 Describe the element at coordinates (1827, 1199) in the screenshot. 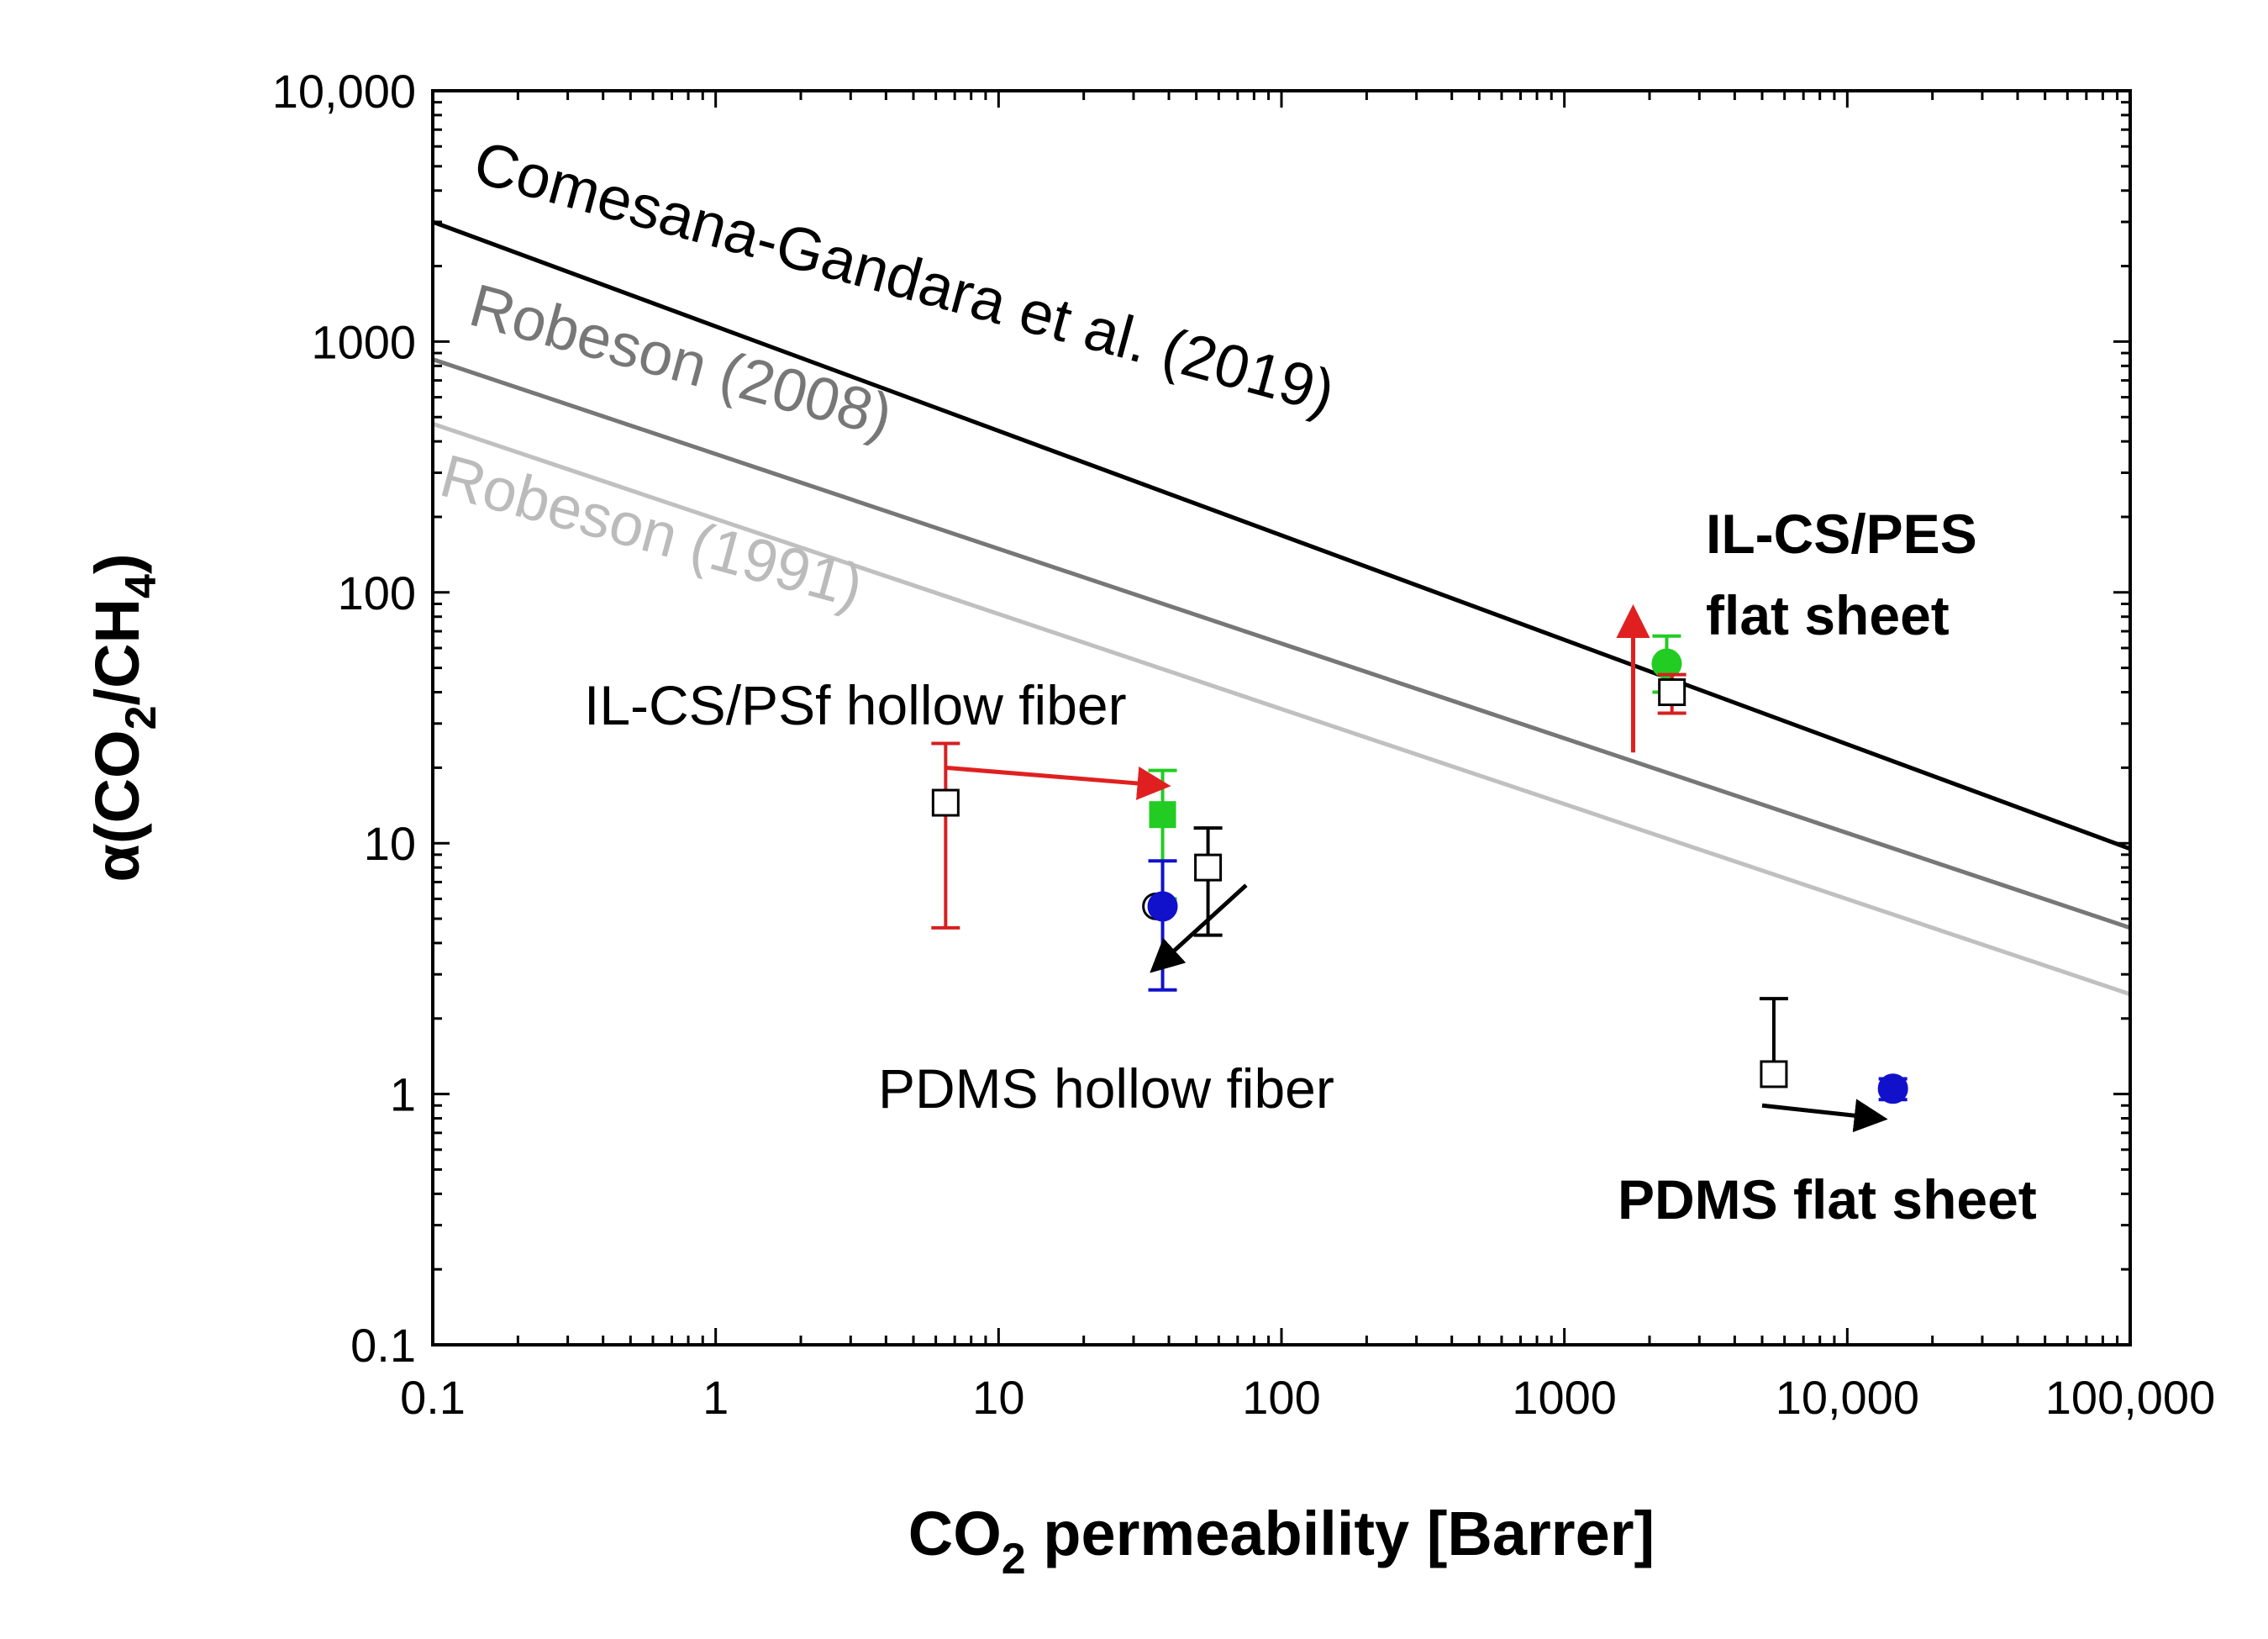

I see `group-label-pdms-flat-sheet: PDMS flat sheet` at that location.